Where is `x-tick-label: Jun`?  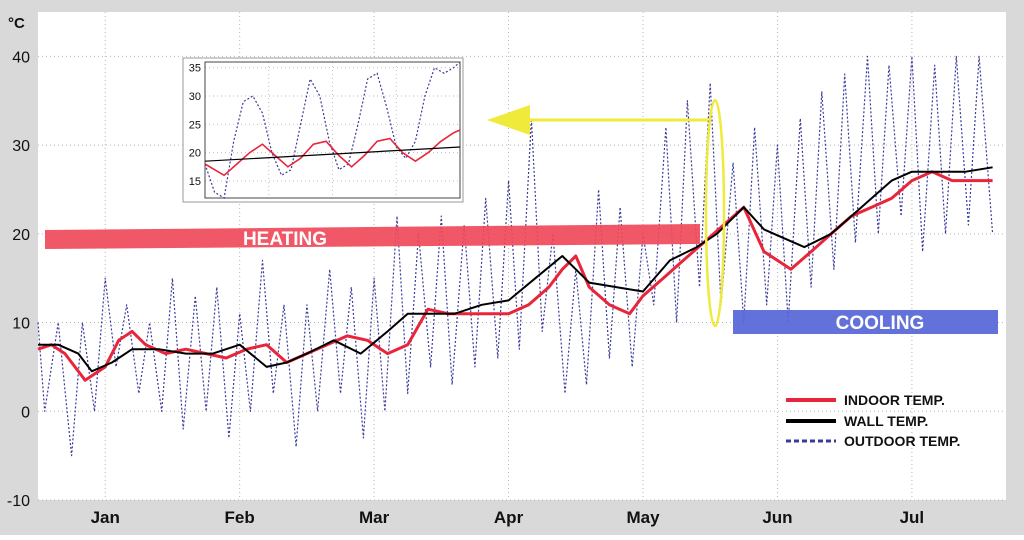 x-tick-label: Jun is located at coordinates (777, 517).